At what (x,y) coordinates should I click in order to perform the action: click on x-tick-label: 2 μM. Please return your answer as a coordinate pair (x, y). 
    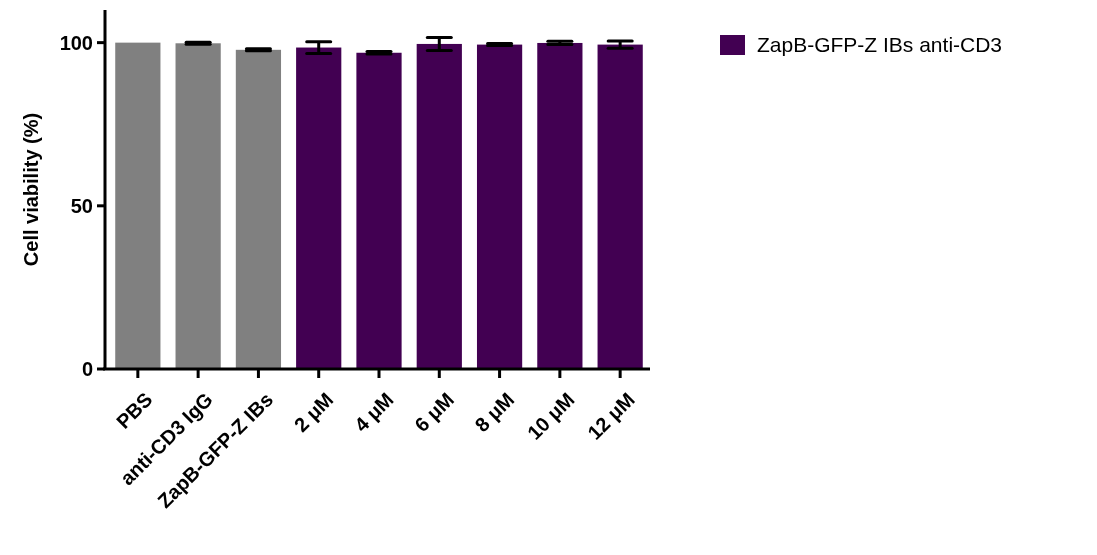
    Looking at the image, I should click on (313, 412).